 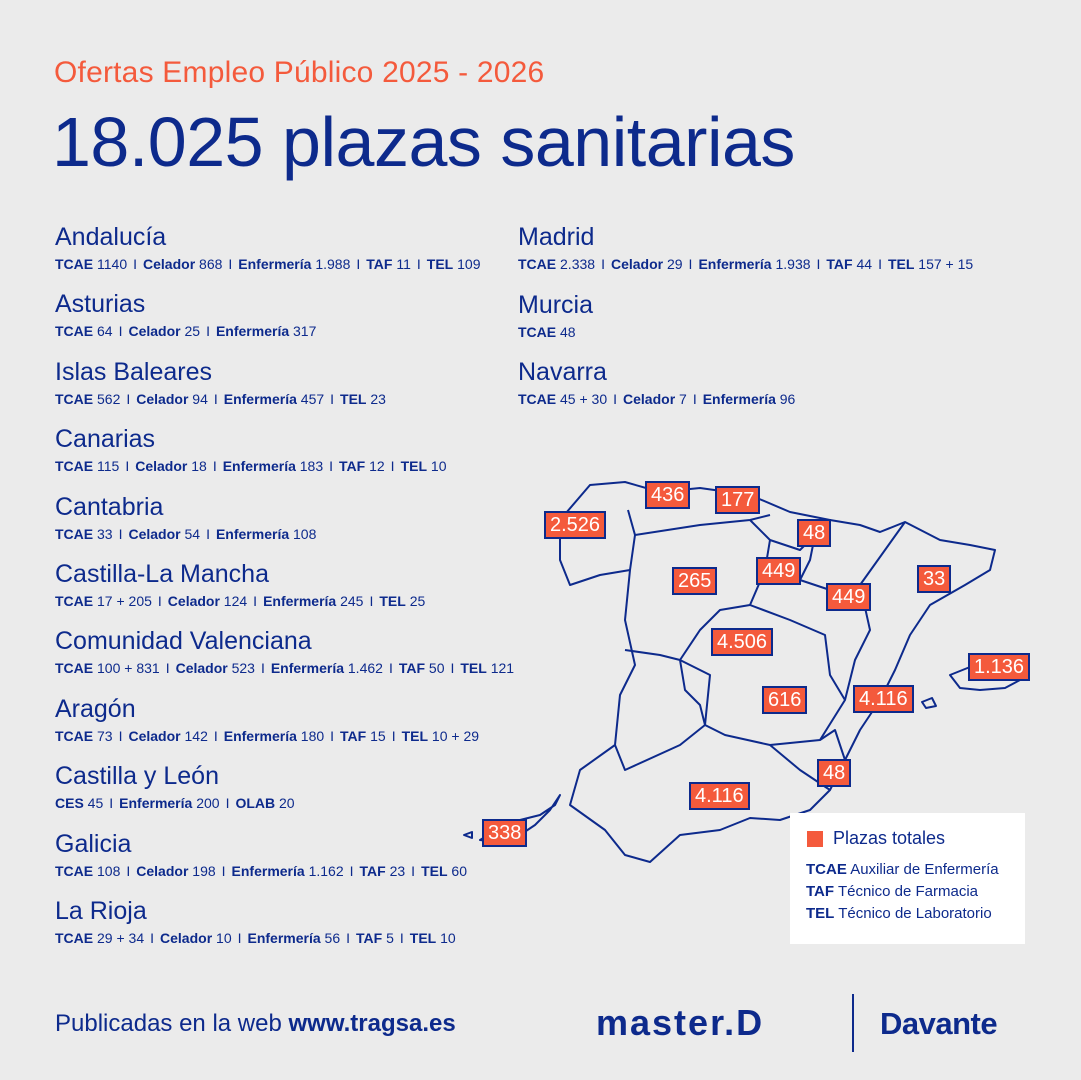 What do you see at coordinates (93, 844) in the screenshot?
I see `region-name: Galicia` at bounding box center [93, 844].